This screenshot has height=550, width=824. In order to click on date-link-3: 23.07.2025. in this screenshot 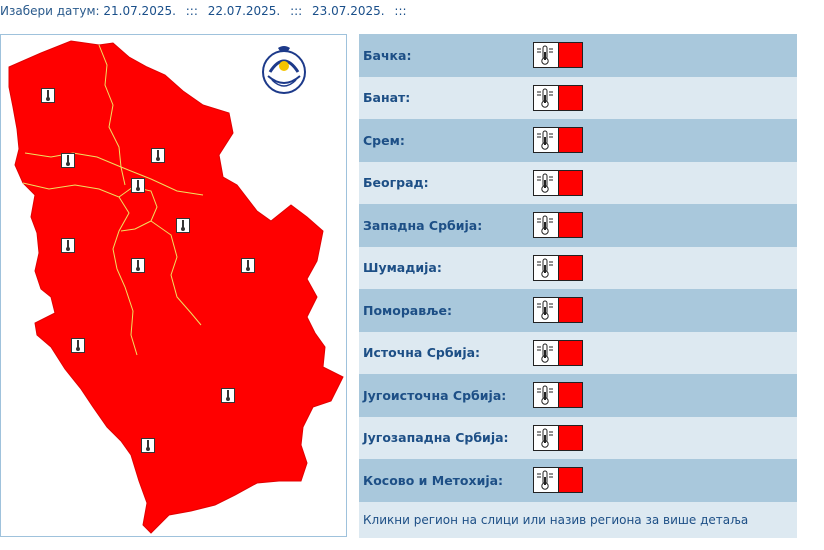, I will do `click(348, 11)`.